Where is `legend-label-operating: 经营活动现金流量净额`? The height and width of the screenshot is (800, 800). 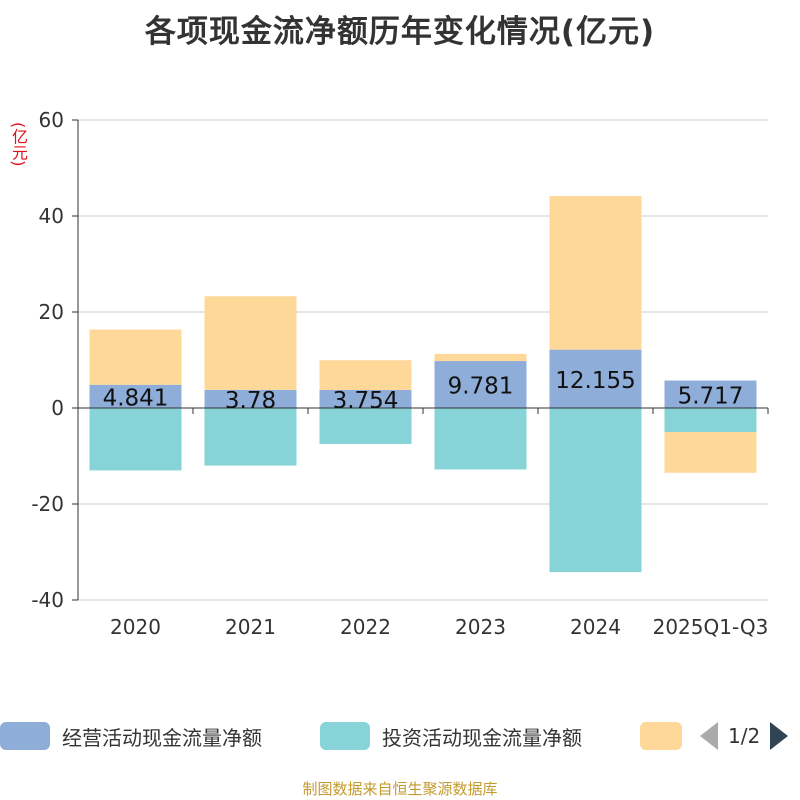 legend-label-operating: 经营活动现金流量净额 is located at coordinates (162, 737).